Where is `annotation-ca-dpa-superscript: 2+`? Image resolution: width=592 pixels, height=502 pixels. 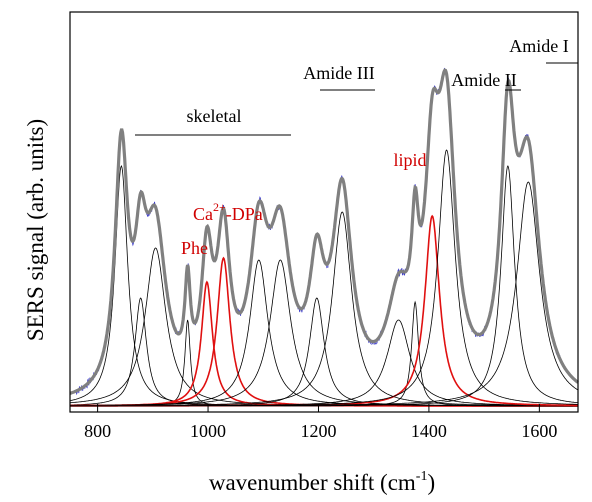
annotation-ca-dpa-superscript: 2+ is located at coordinates (219, 207).